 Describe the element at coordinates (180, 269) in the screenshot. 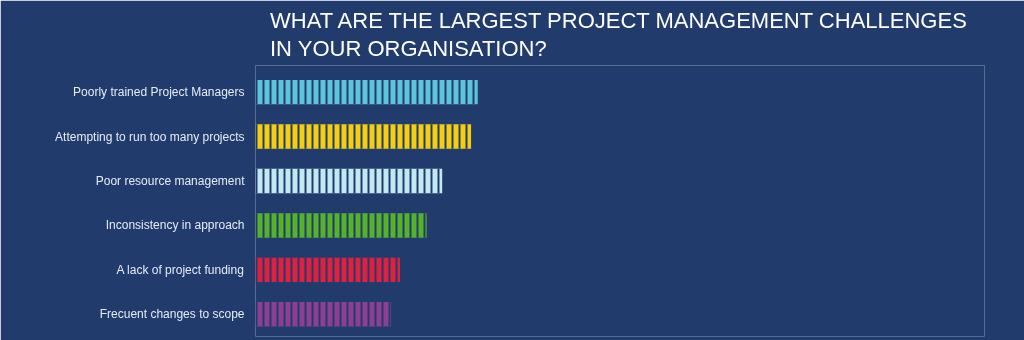

I see `y-tick-label: A lack of project funding` at that location.